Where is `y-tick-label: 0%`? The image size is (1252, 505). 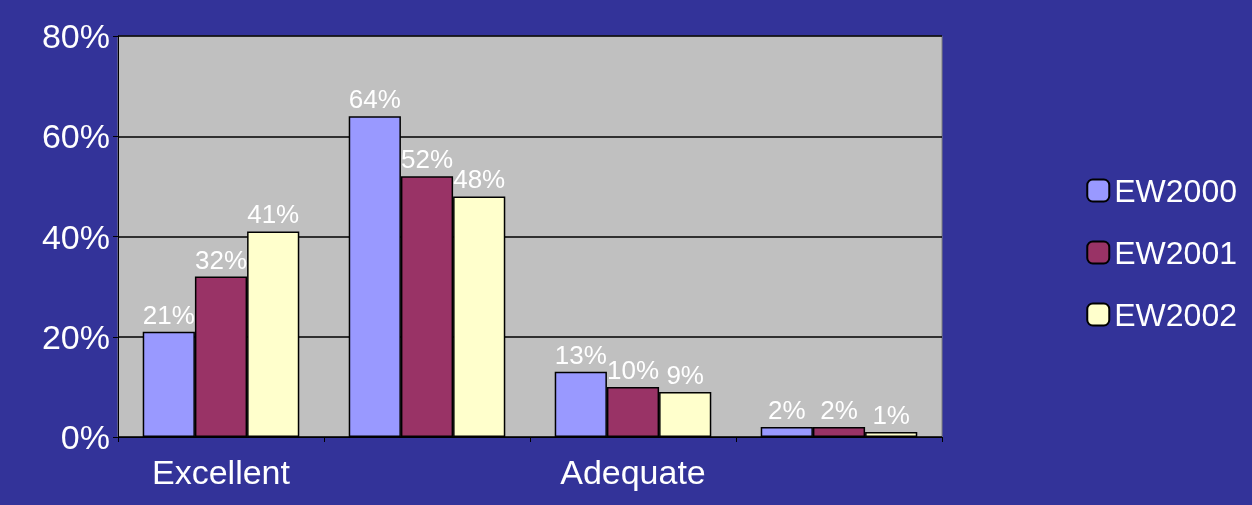 y-tick-label: 0% is located at coordinates (85, 437).